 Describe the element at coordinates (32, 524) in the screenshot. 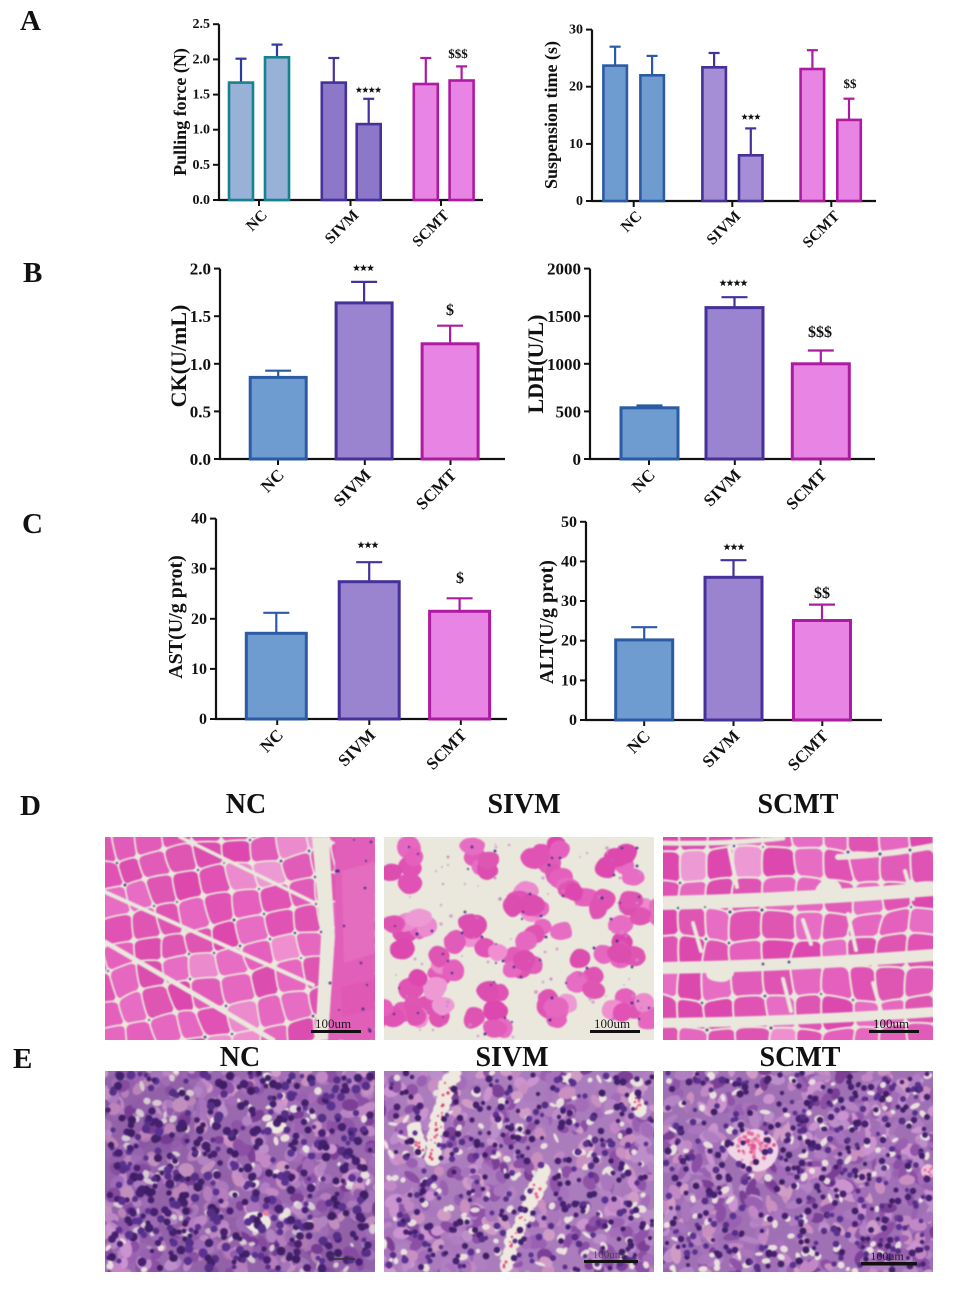

I see `svg-text: C` at that location.